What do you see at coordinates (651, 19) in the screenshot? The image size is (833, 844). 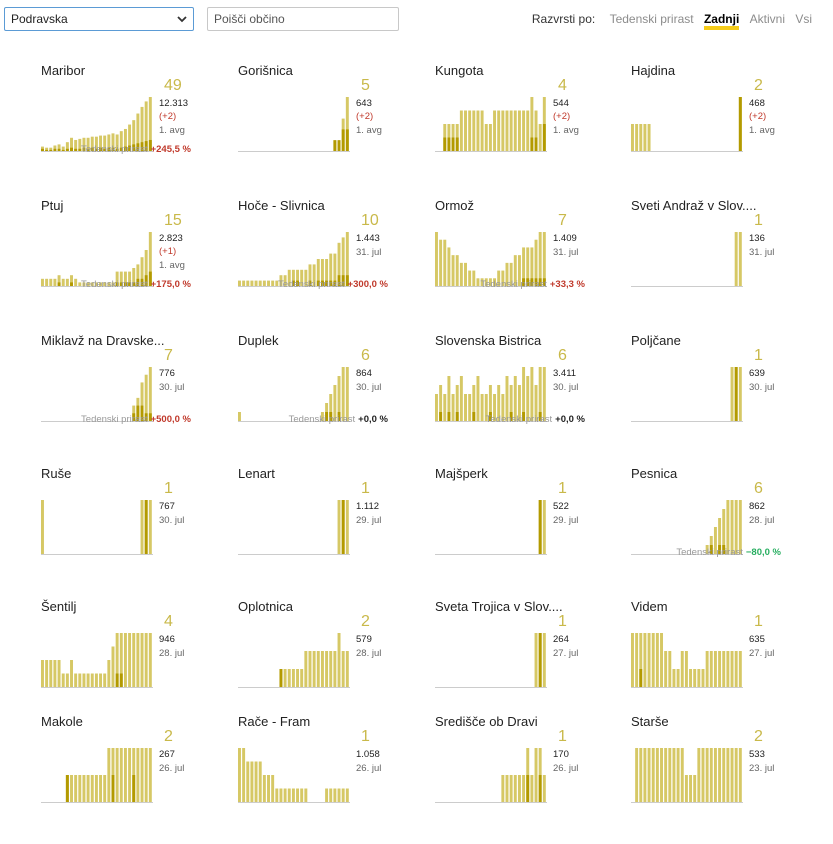 I see `sort-option-weekly: Tedenski prirast` at bounding box center [651, 19].